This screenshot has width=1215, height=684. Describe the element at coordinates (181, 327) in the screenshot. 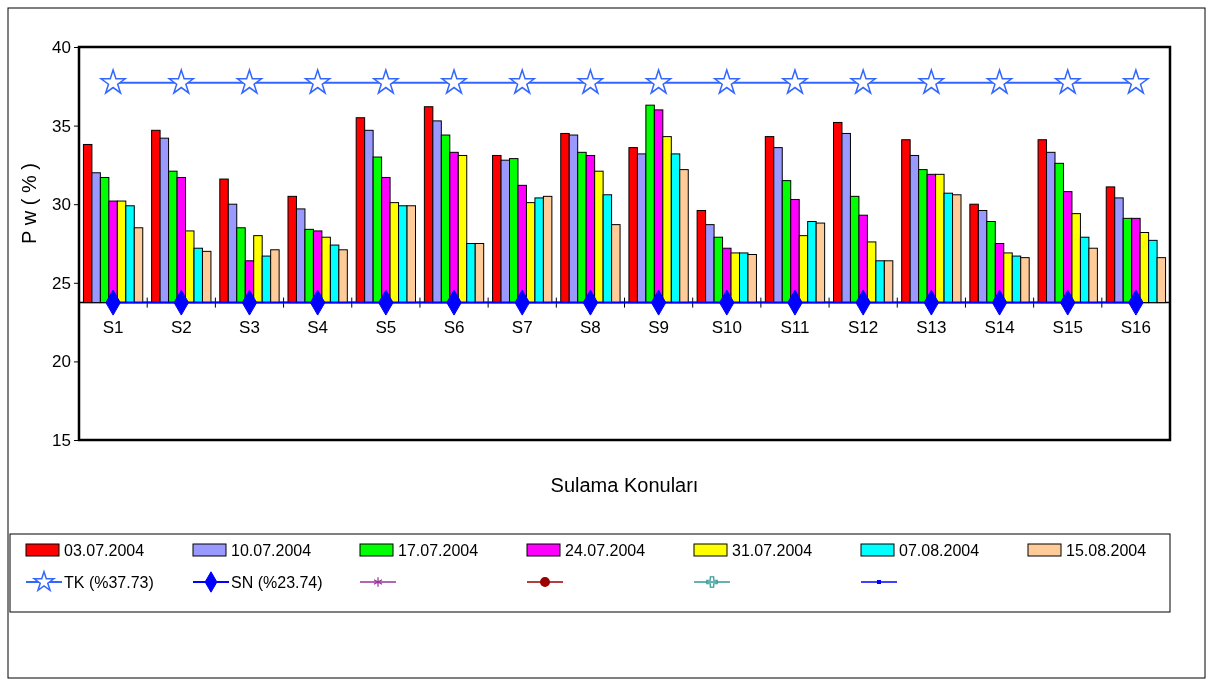

I see `x-tick-label: S2` at that location.